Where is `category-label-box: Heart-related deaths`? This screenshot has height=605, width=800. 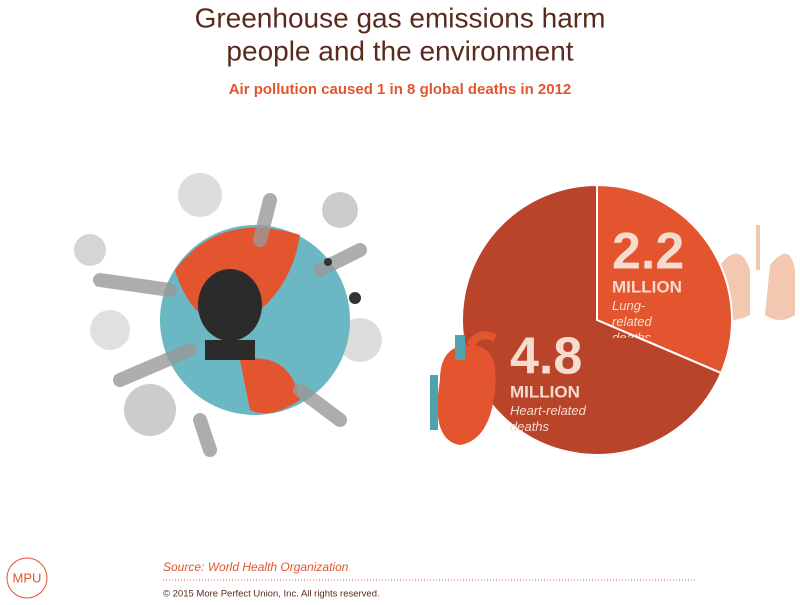
category-label-box: Heart-related deaths is located at coordinates (548, 418).